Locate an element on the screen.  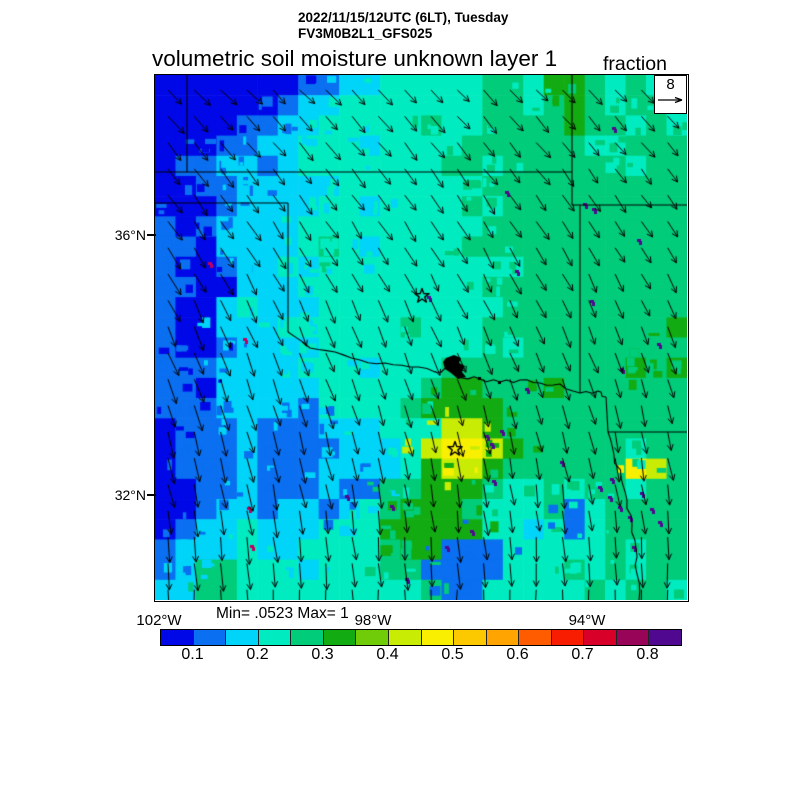
colorbar-tick-label: 0.5 is located at coordinates (452, 654).